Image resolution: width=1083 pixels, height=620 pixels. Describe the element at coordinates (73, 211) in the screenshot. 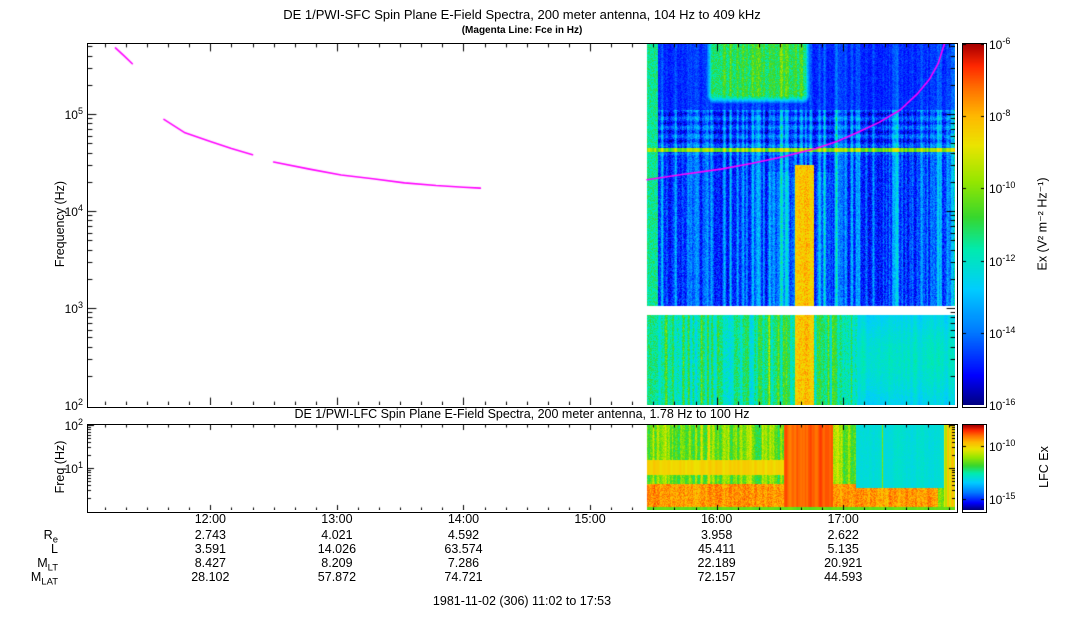

I see `sfc-ytick-label: 10⁴` at that location.